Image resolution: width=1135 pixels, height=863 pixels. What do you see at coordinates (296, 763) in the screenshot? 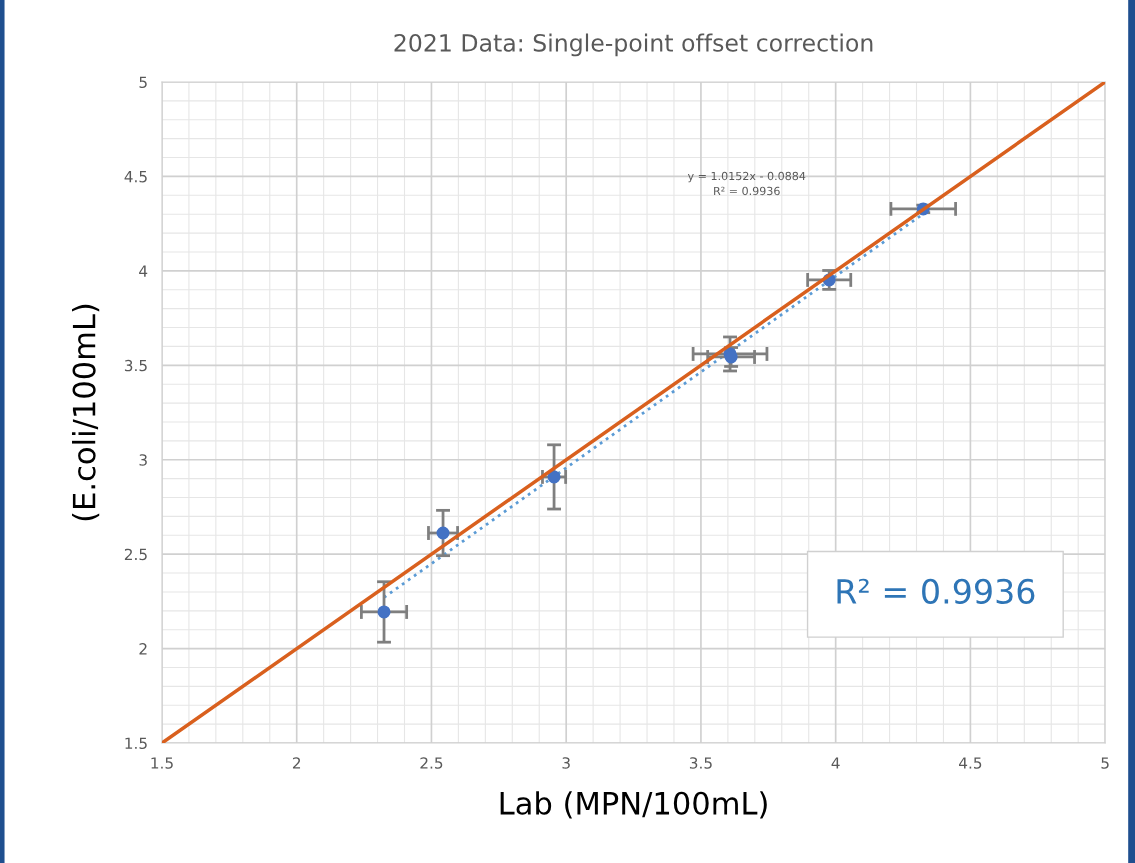
I see `x-tick-label: 2` at bounding box center [296, 763].